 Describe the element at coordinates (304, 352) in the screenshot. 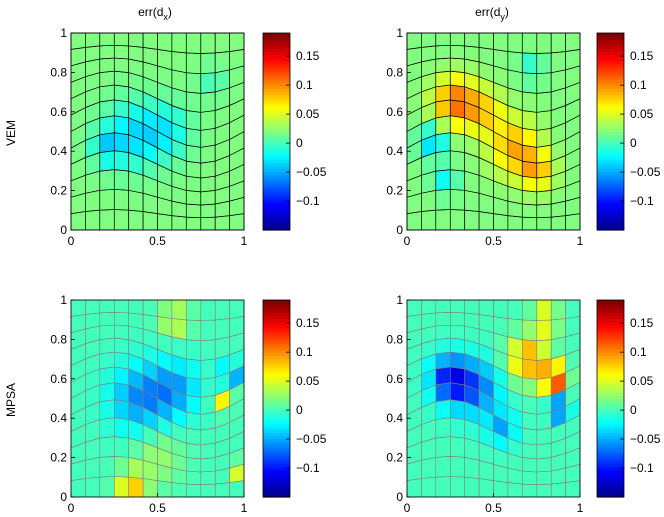

I see `colorbar-tick-label: 0.1` at that location.